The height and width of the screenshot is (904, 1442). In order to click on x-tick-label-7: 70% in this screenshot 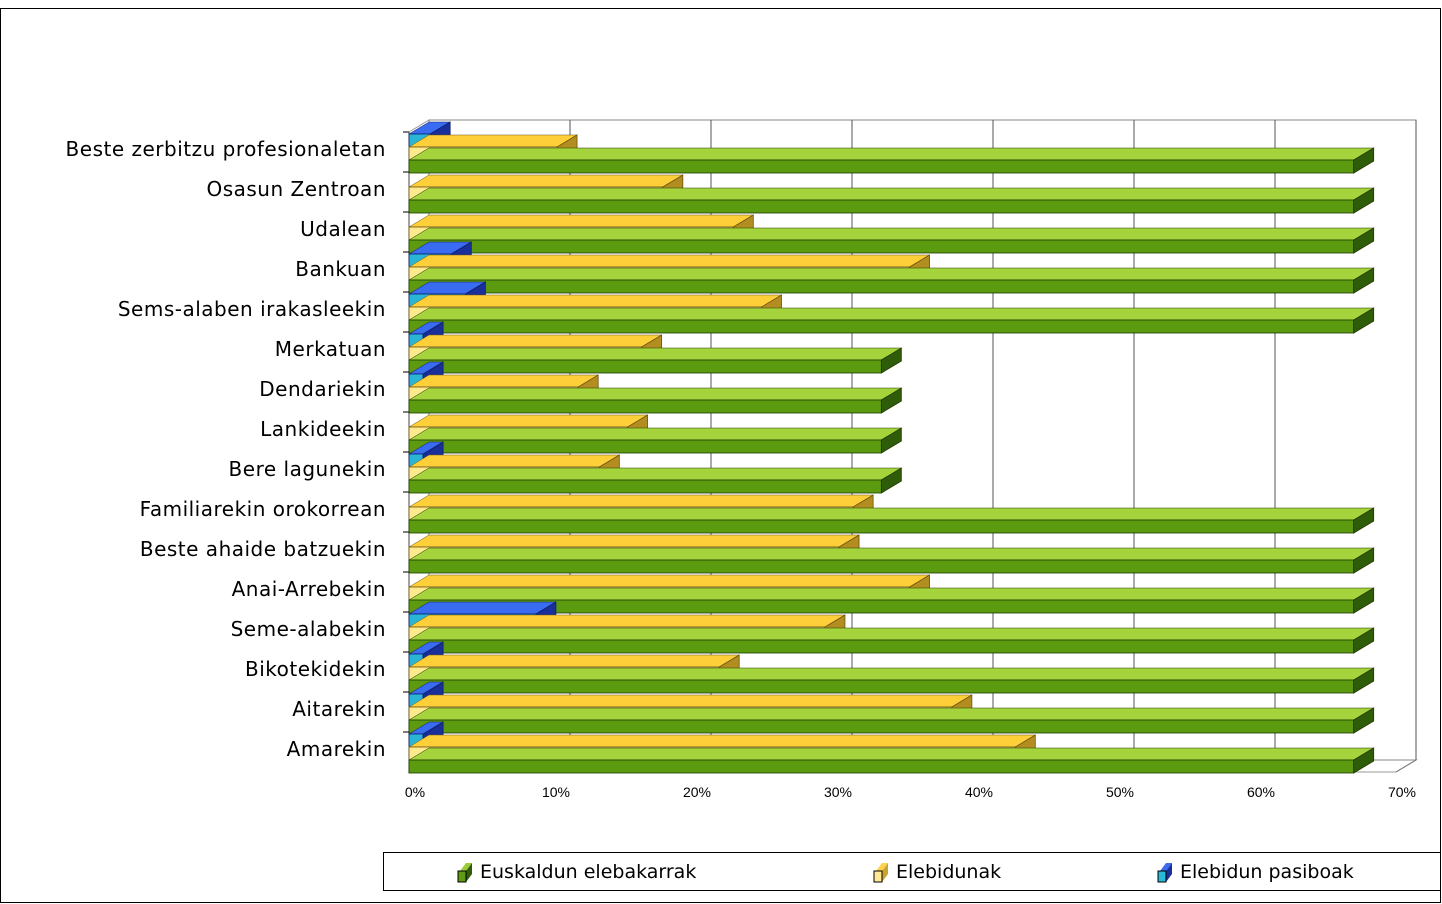, I will do `click(1402, 792)`.